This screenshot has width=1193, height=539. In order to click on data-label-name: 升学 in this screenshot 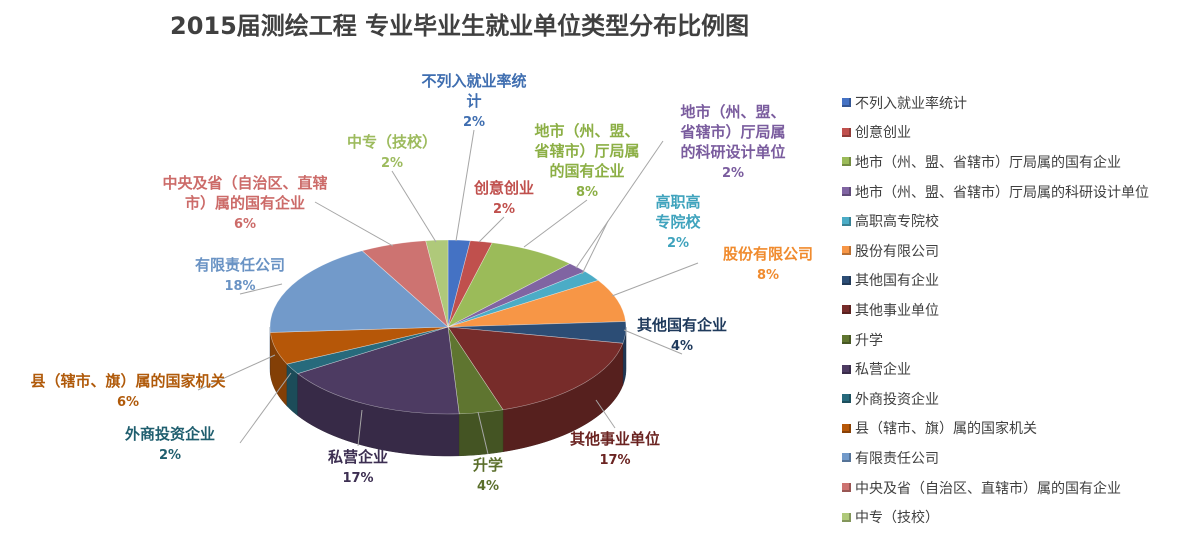, I will do `click(488, 465)`.